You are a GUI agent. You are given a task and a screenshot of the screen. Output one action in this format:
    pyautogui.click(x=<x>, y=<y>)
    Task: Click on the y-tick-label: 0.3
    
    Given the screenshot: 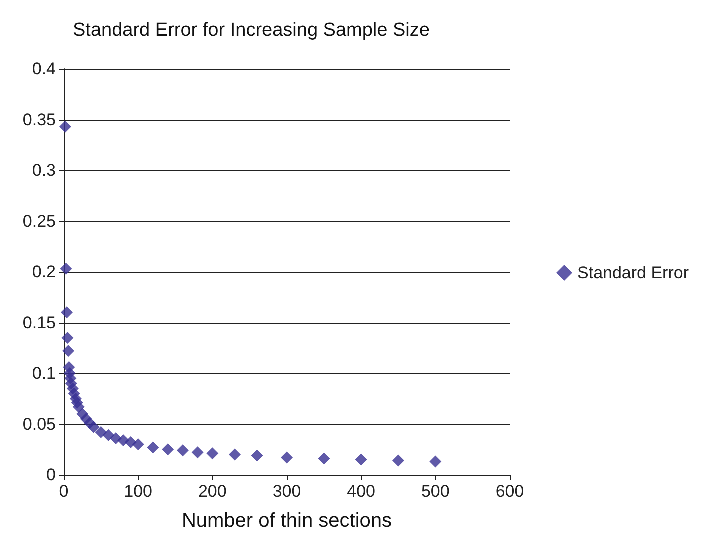 What is the action you would take?
    pyautogui.click(x=44, y=170)
    